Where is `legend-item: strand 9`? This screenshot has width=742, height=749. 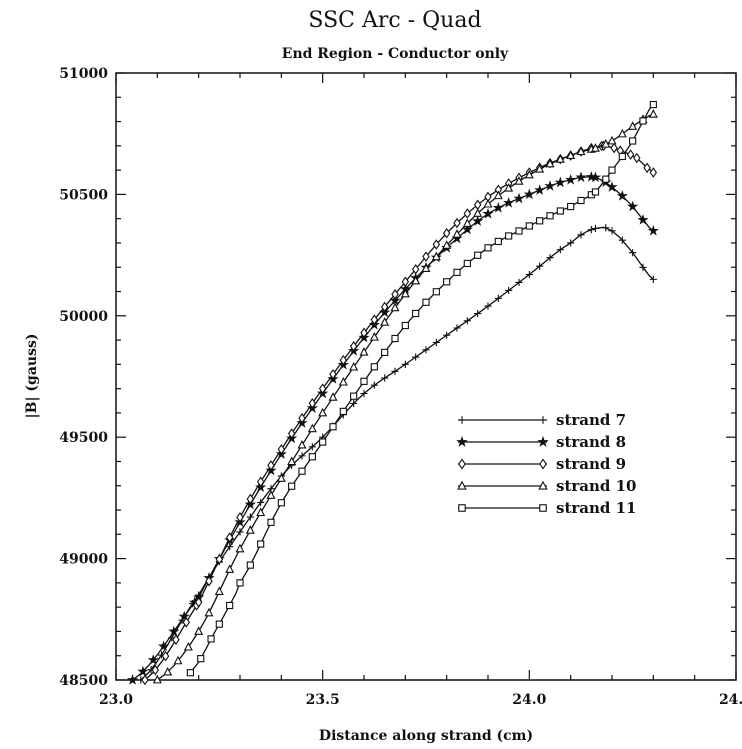 legend-item: strand 9 is located at coordinates (542, 464).